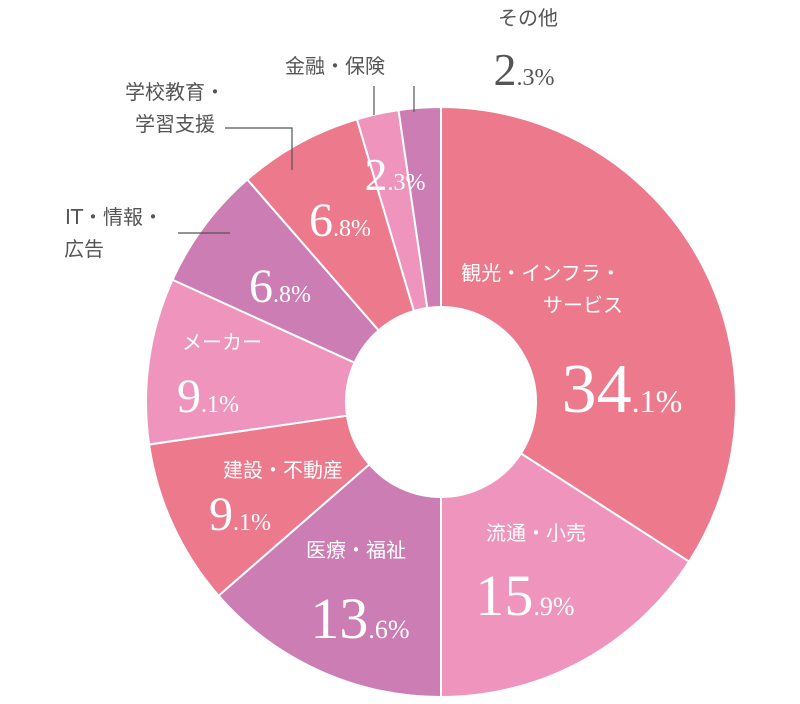  I want to click on category-label-7: 学習支援, so click(175, 124).